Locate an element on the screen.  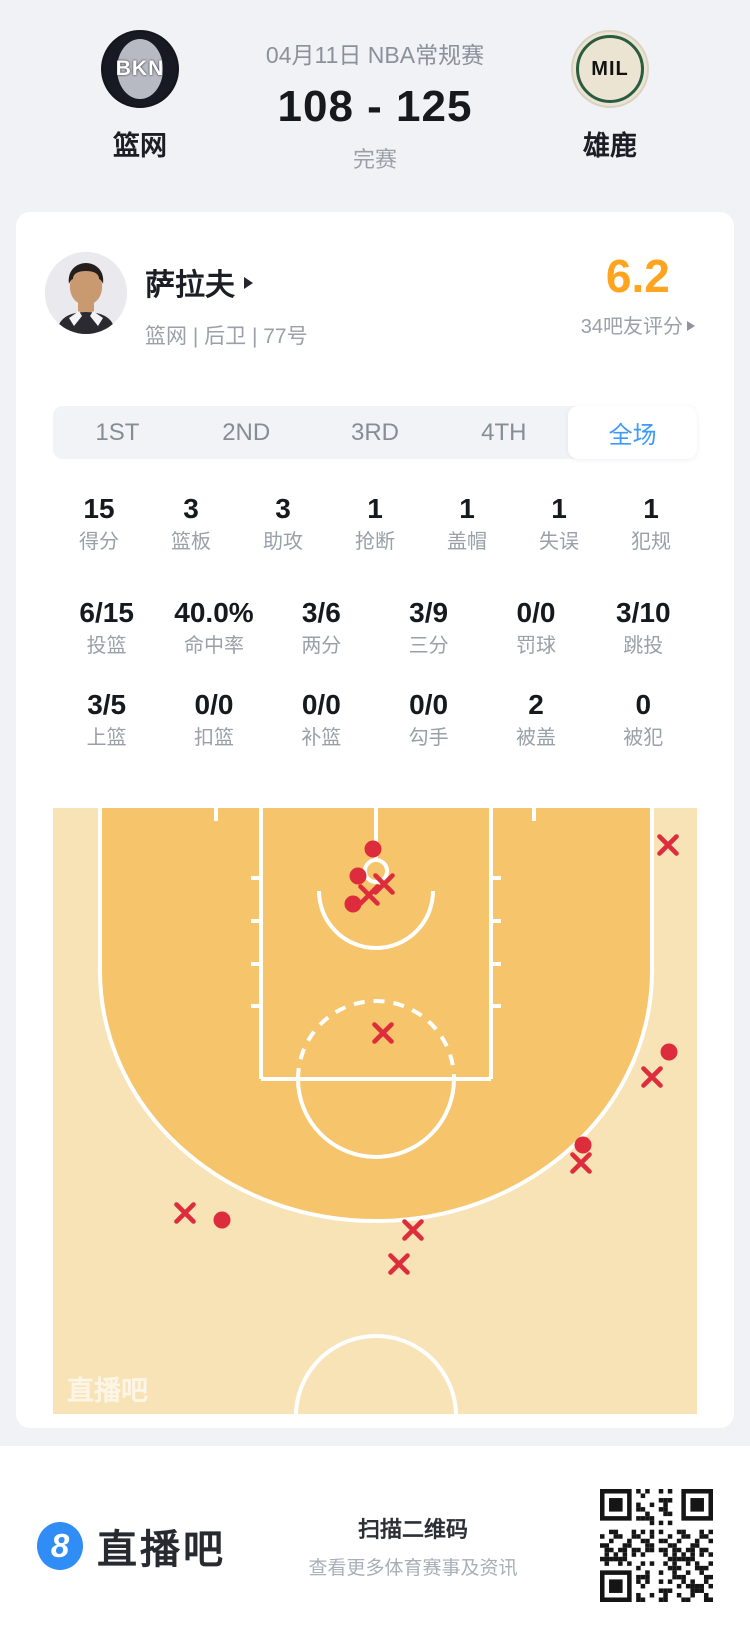
stat-label: 补篮 is located at coordinates (321, 738).